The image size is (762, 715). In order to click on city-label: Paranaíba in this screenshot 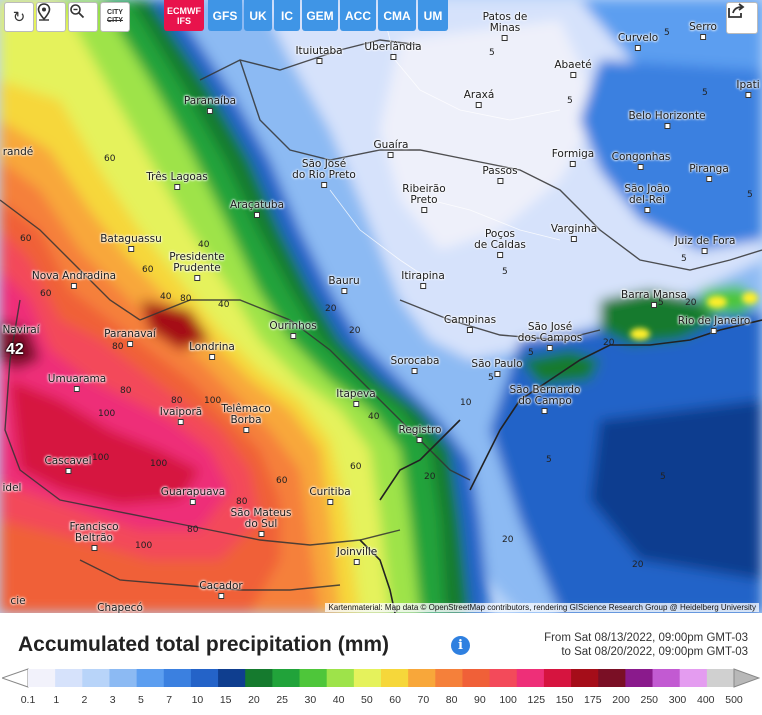, I will do `click(210, 105)`.